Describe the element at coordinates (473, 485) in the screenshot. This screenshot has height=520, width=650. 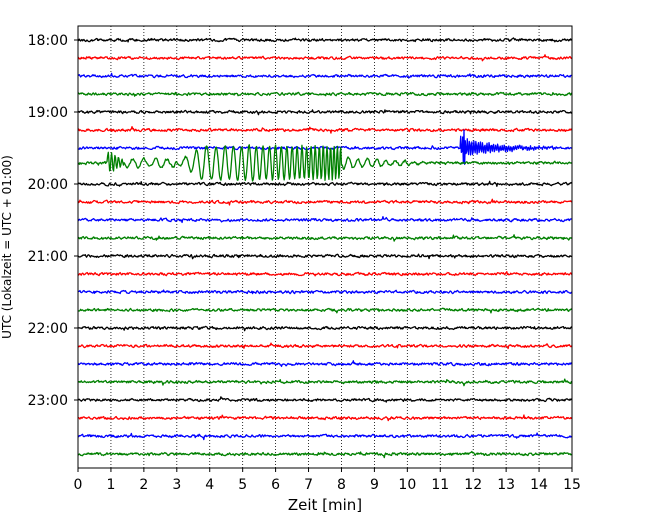
I see `x-tick-label: 12` at that location.